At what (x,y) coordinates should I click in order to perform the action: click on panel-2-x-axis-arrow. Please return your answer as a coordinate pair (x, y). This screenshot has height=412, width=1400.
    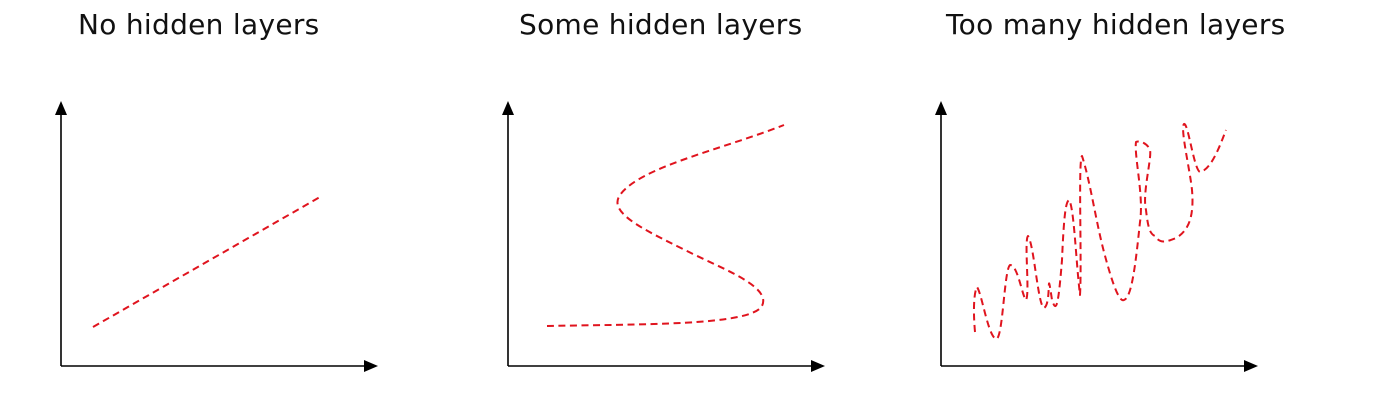
    Looking at the image, I should click on (818, 366).